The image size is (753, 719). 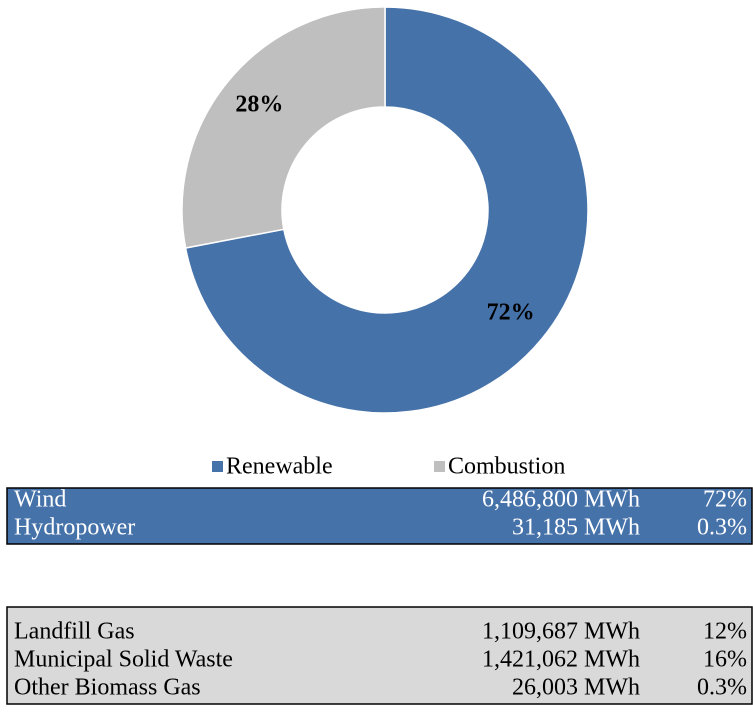 I want to click on legend-label: Combustion, so click(x=506, y=467).